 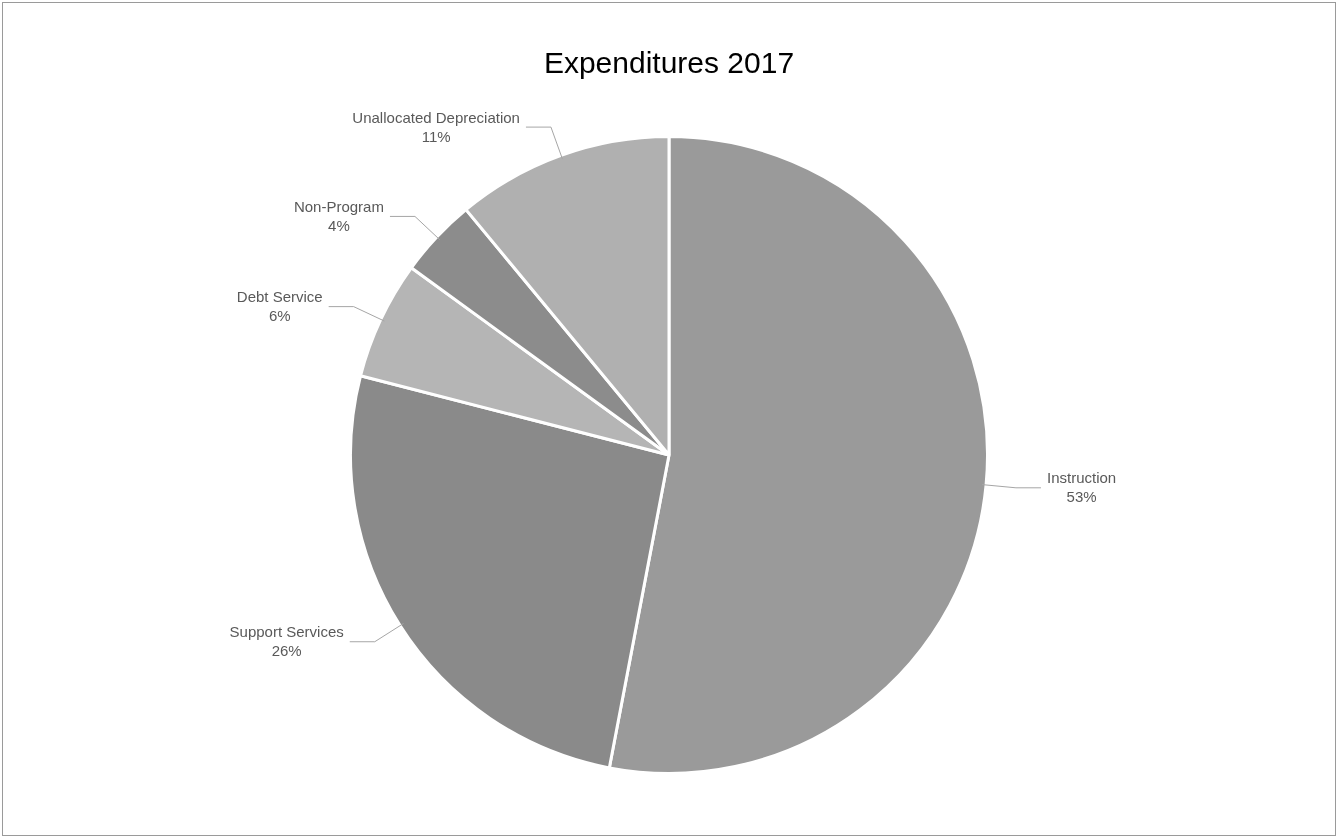 I want to click on data-label: 6%, so click(x=279, y=316).